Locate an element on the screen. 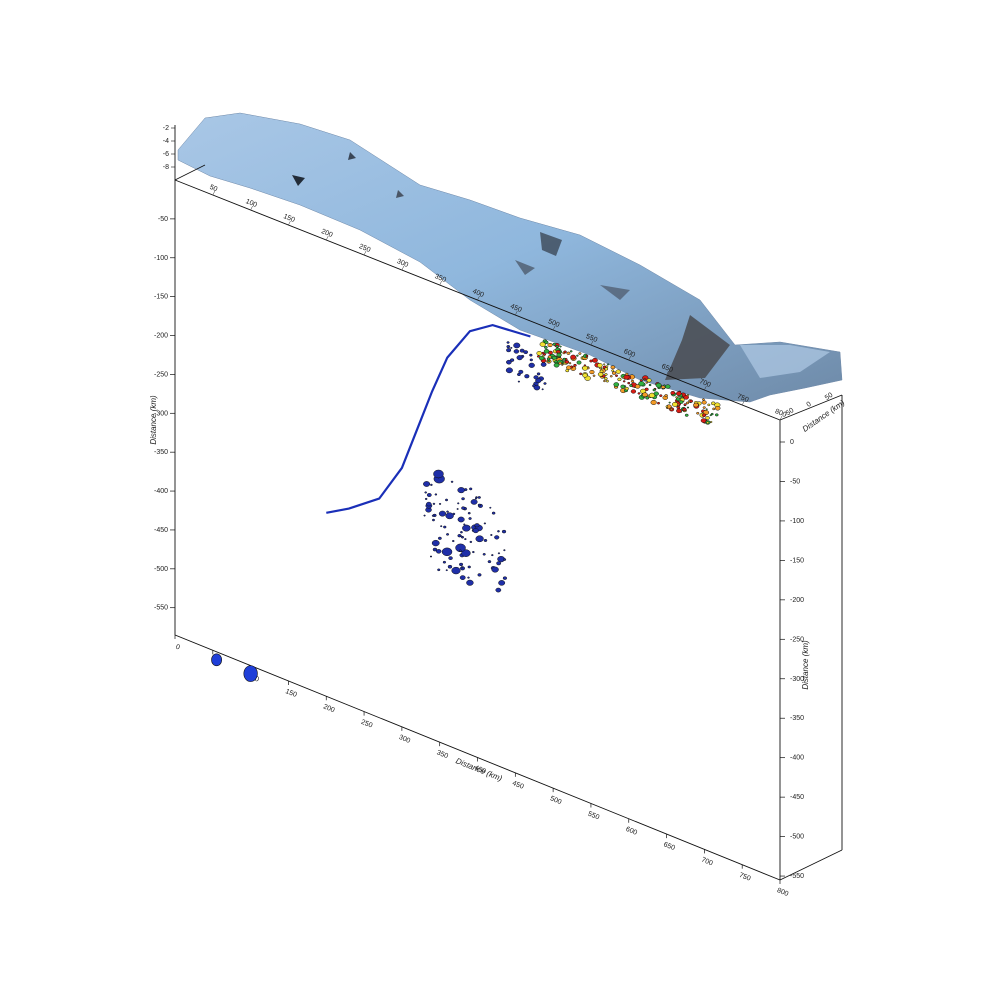 The height and width of the screenshot is (1000, 1000). top-tick-label: 500 is located at coordinates (554, 323).